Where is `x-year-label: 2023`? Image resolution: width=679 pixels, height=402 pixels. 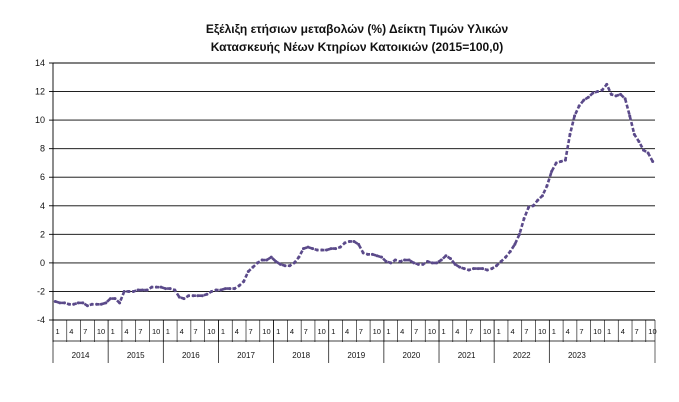 x-year-label: 2023 is located at coordinates (577, 355).